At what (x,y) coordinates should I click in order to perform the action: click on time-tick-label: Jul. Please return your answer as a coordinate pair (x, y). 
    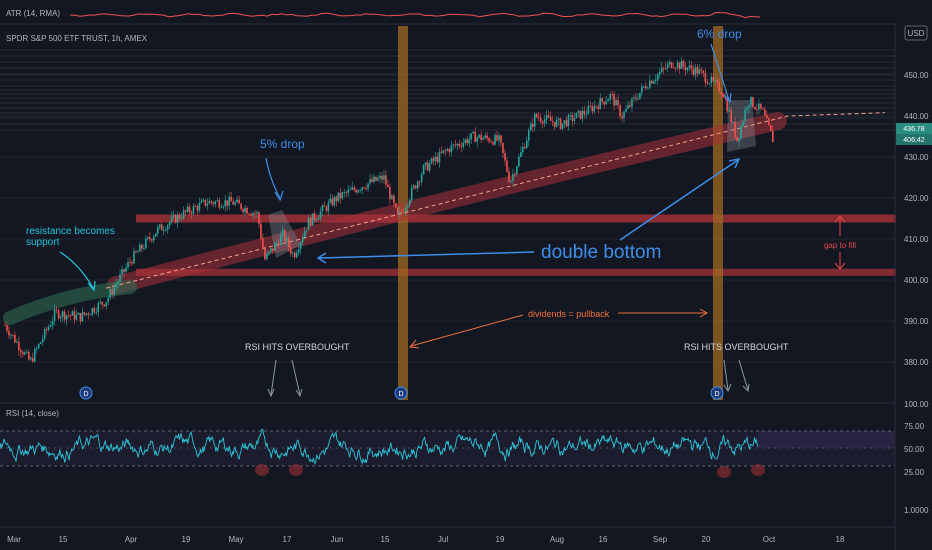
    Looking at the image, I should click on (443, 539).